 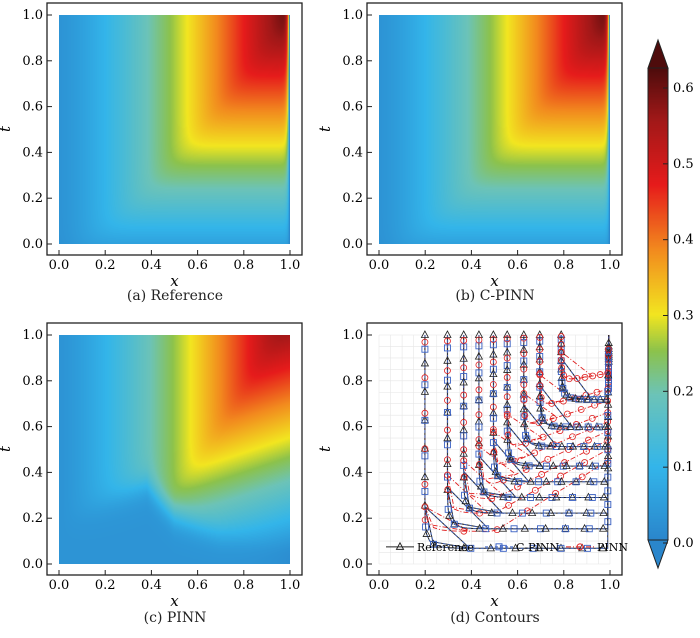 What do you see at coordinates (352, 107) in the screenshot?
I see `y-tick-label: 0.6` at bounding box center [352, 107].